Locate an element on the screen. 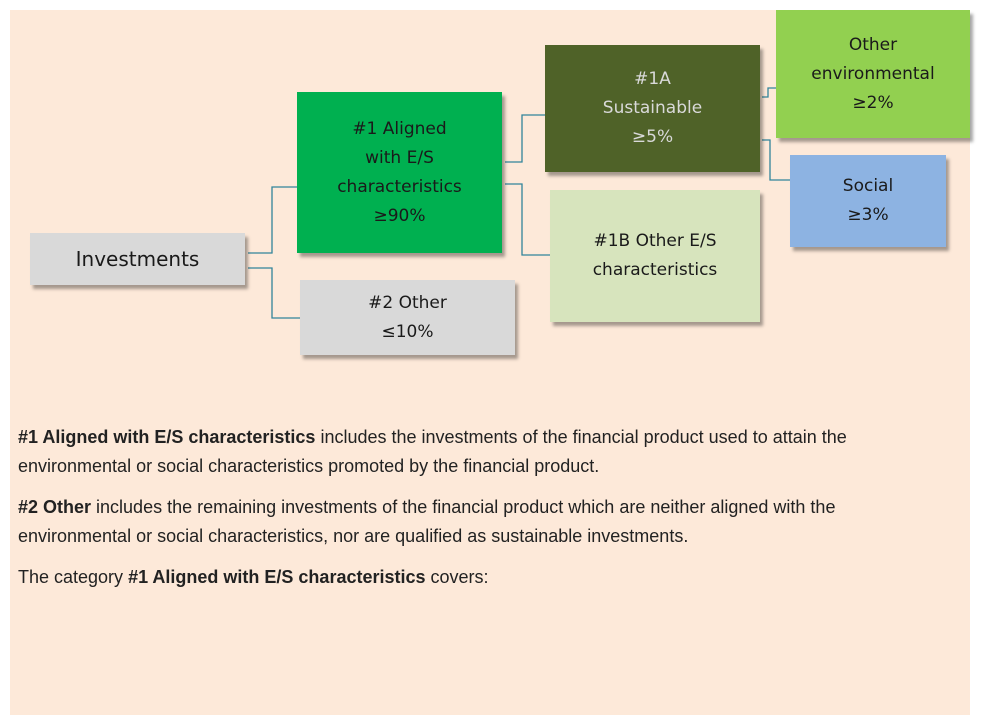 Image resolution: width=981 pixels, height=715 pixels. node-label: environmental is located at coordinates (873, 73).